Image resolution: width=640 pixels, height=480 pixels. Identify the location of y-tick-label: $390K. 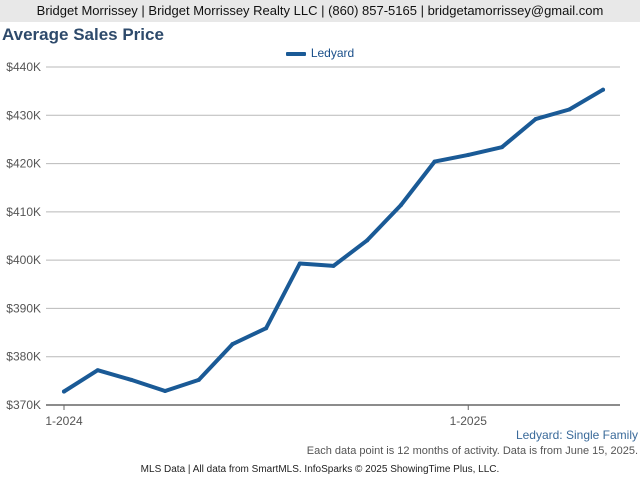
(23, 308).